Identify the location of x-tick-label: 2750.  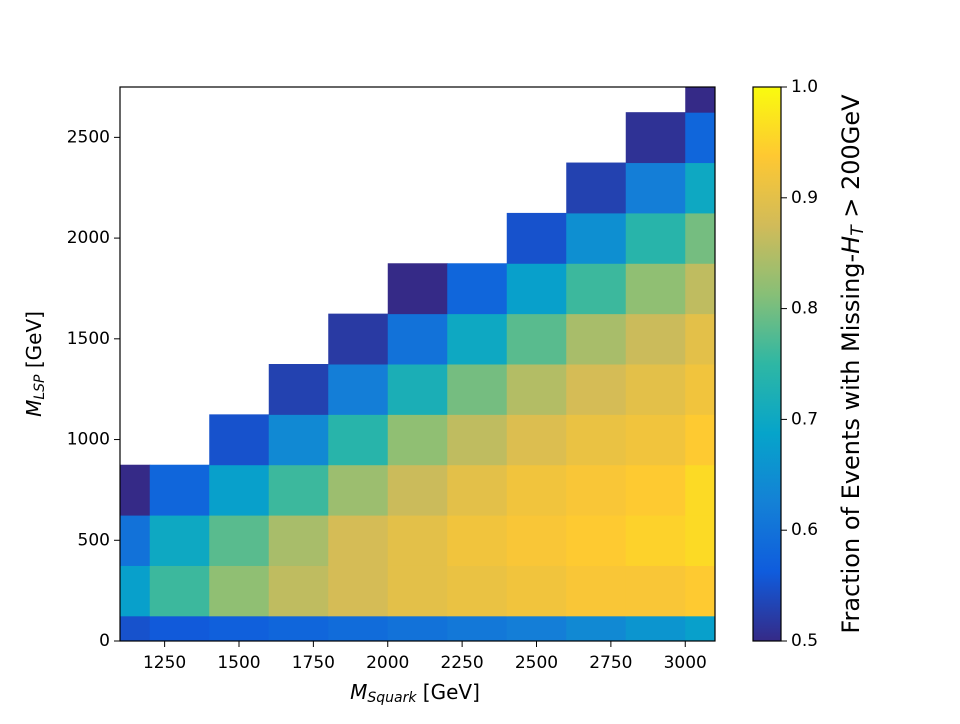
(610, 663).